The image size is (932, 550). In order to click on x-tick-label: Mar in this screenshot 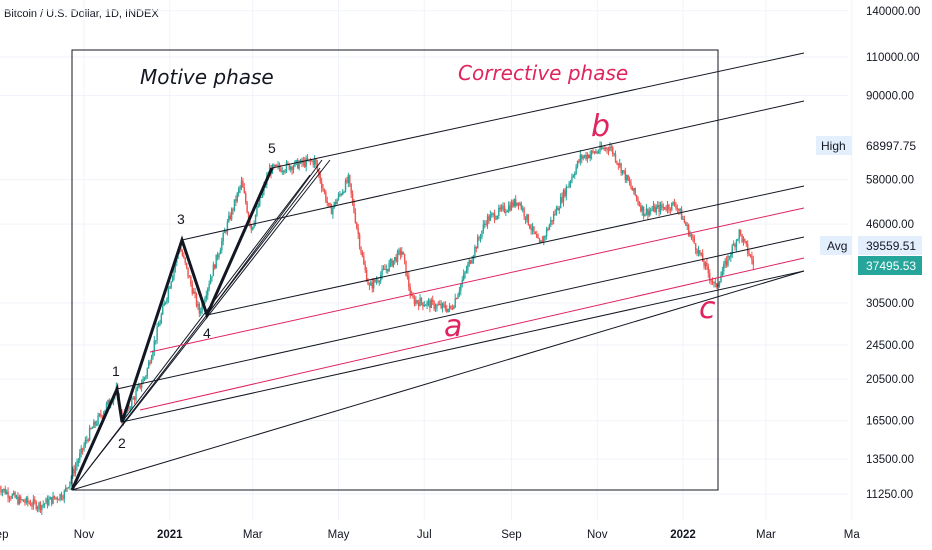, I will do `click(766, 535)`.